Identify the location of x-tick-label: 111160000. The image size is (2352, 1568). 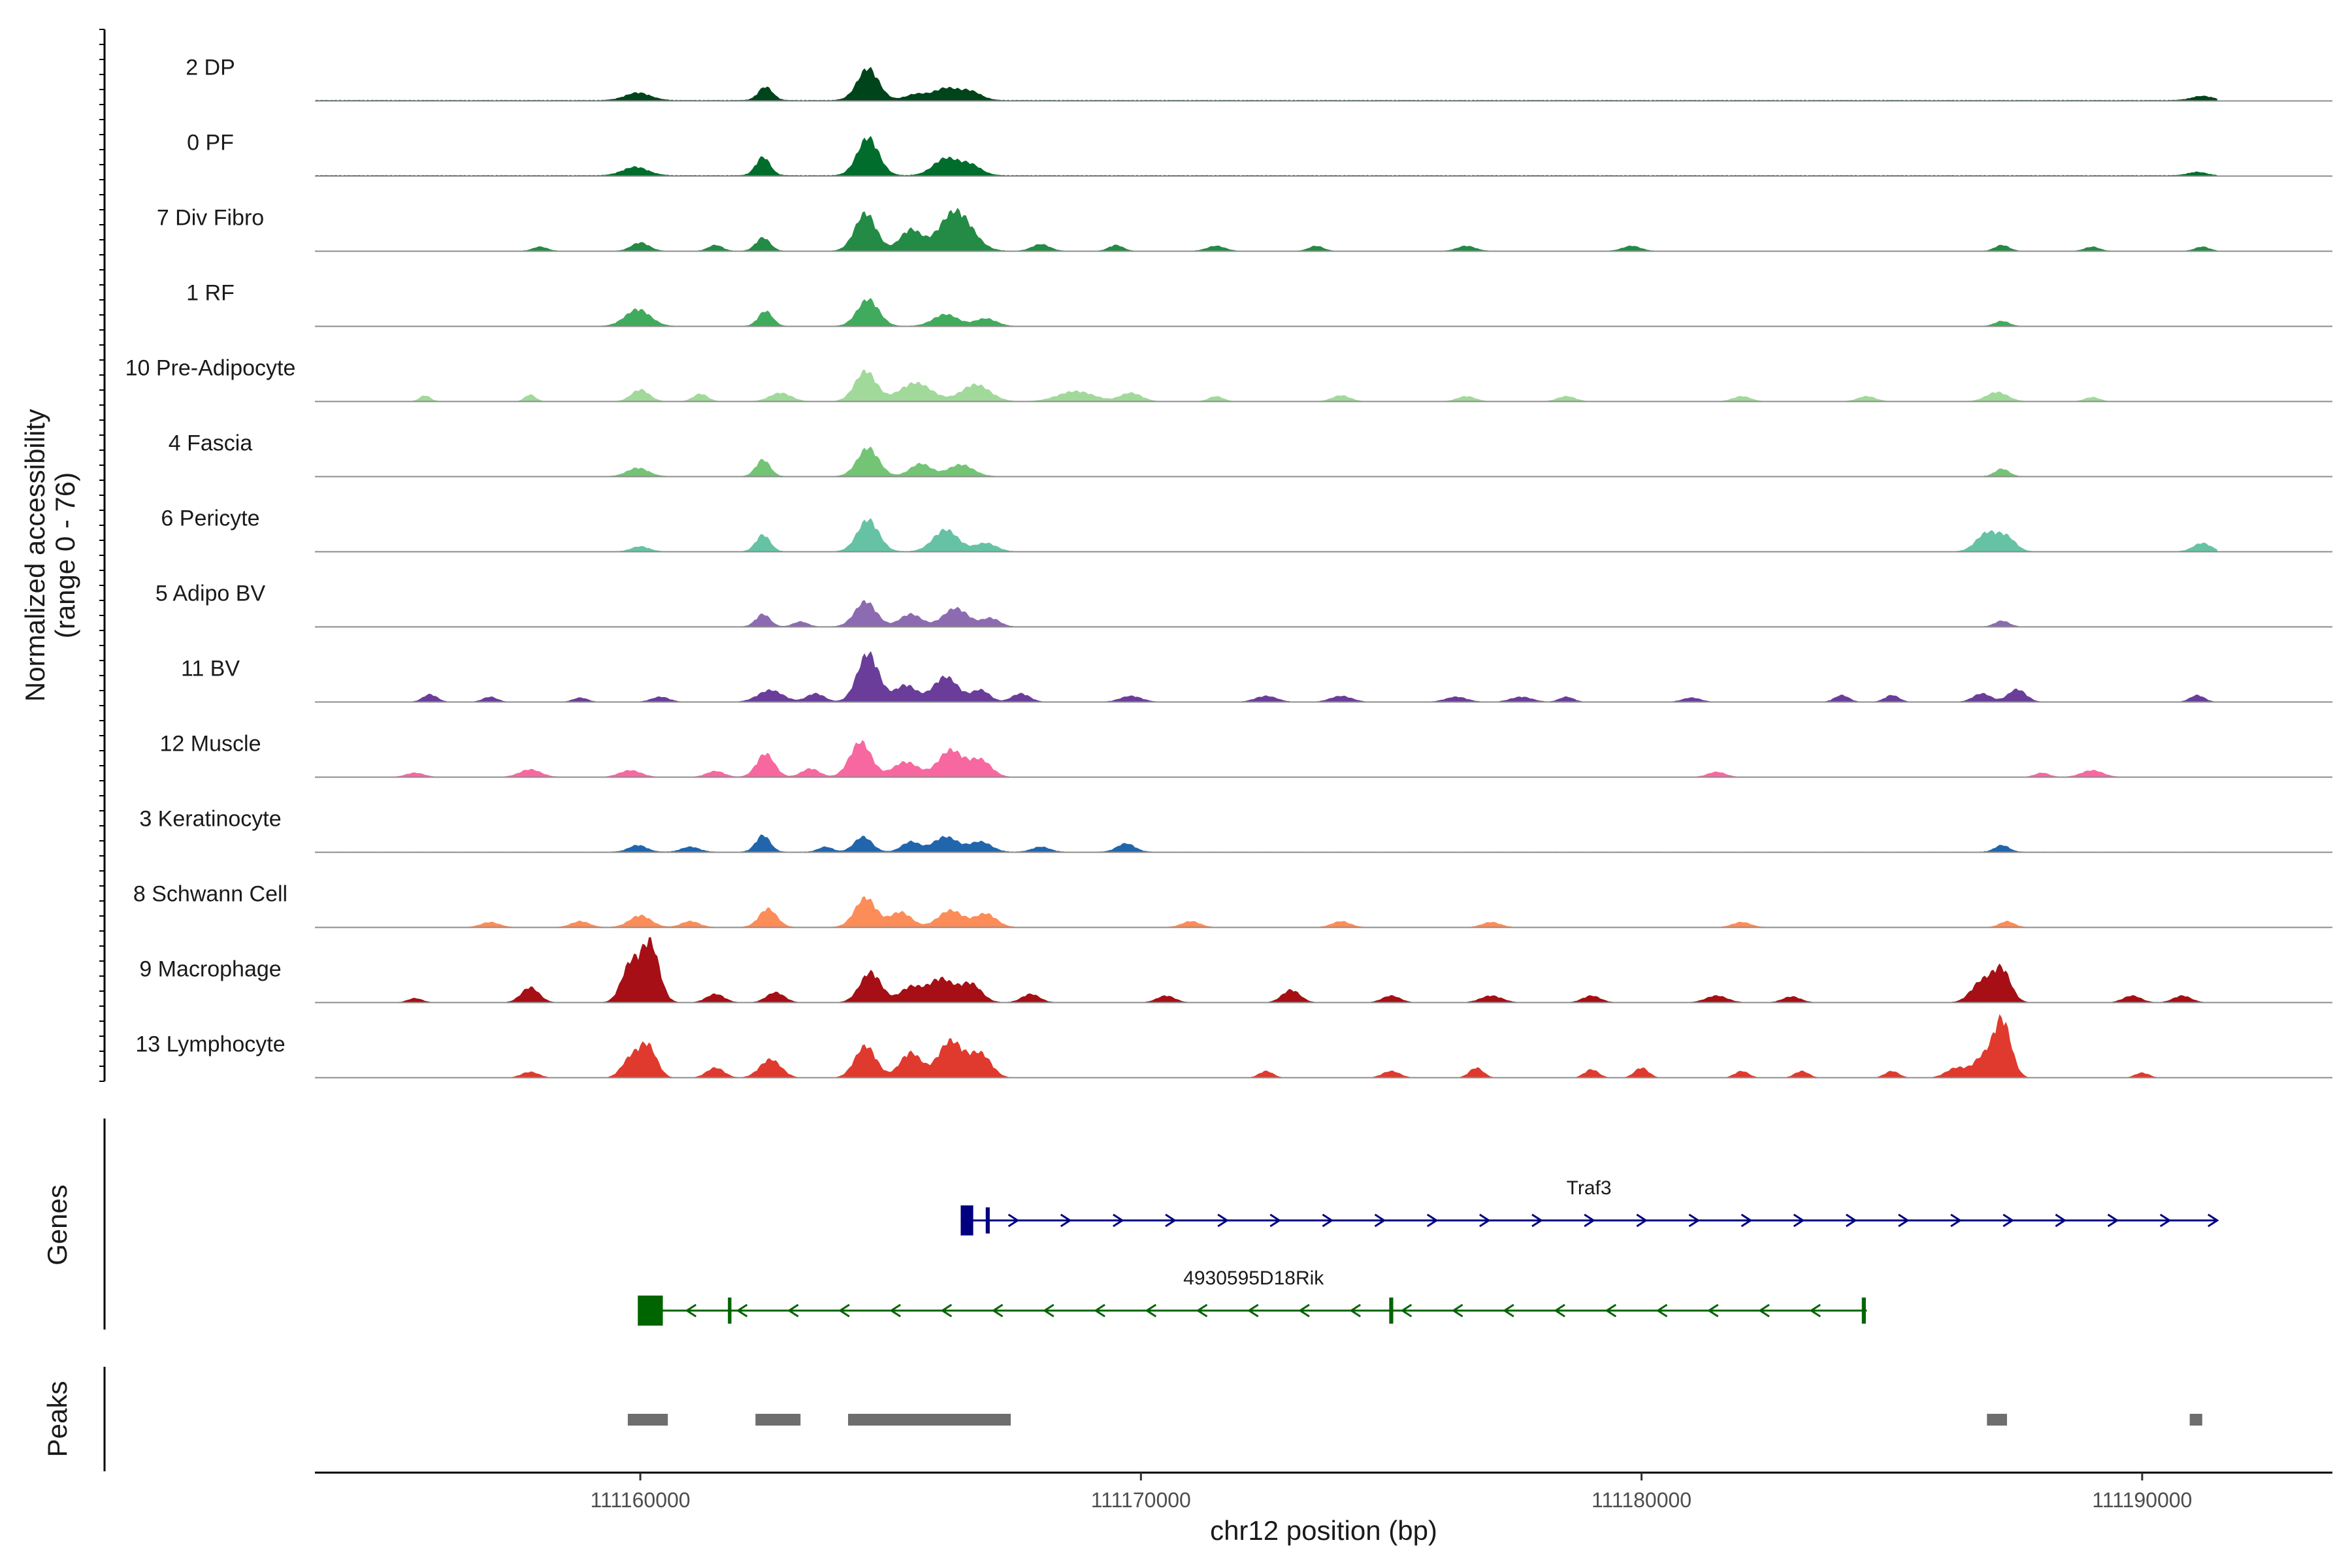
(641, 1500).